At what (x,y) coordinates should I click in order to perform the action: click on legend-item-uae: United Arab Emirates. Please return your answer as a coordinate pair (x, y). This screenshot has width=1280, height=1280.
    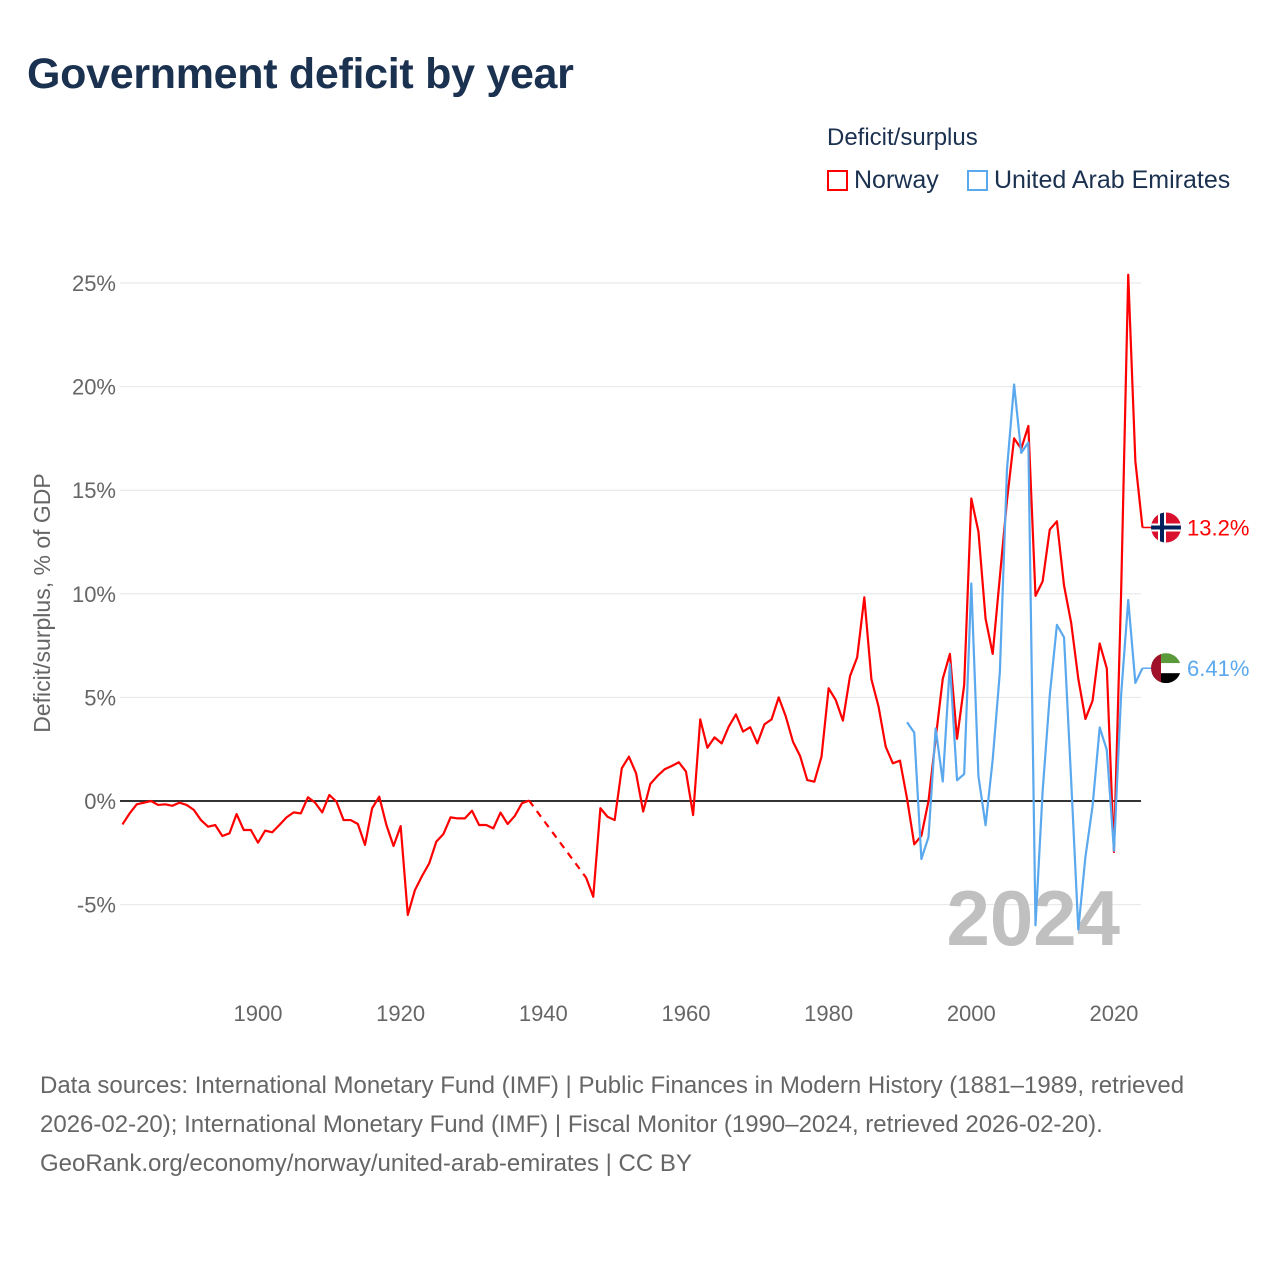
    Looking at the image, I should click on (1098, 180).